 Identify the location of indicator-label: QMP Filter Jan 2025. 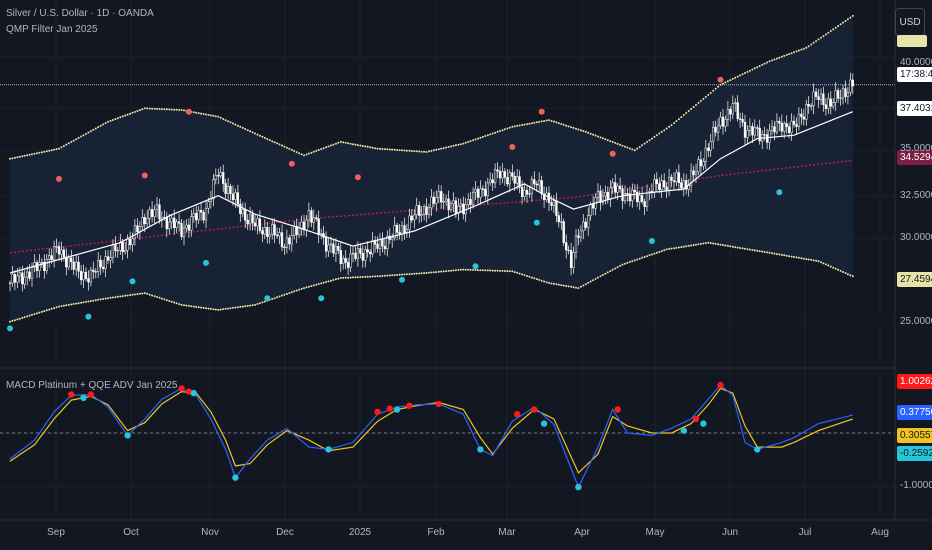
(52, 29).